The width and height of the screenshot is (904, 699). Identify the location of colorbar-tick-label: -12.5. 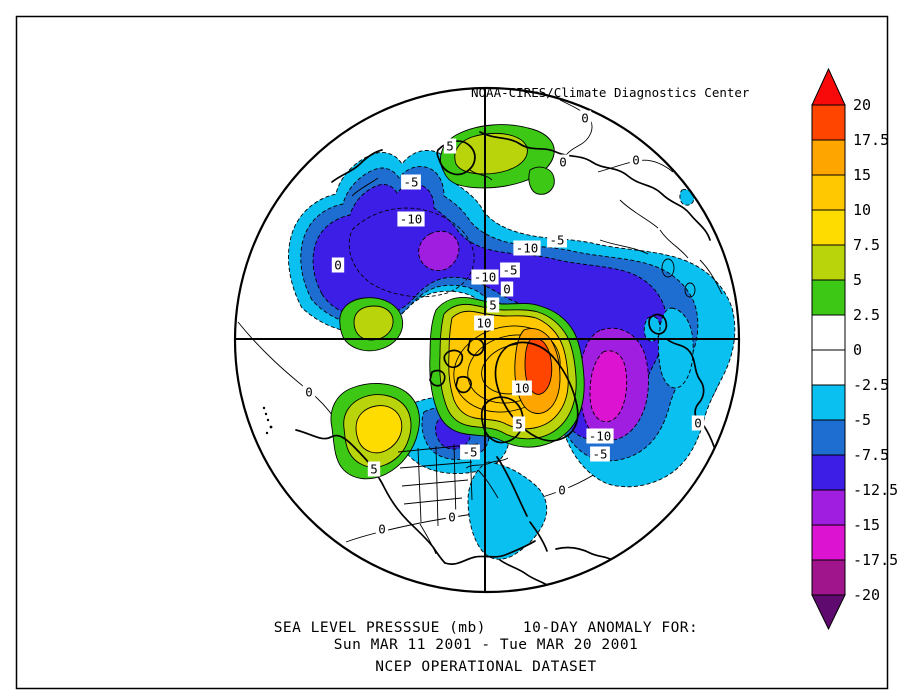
(875, 490).